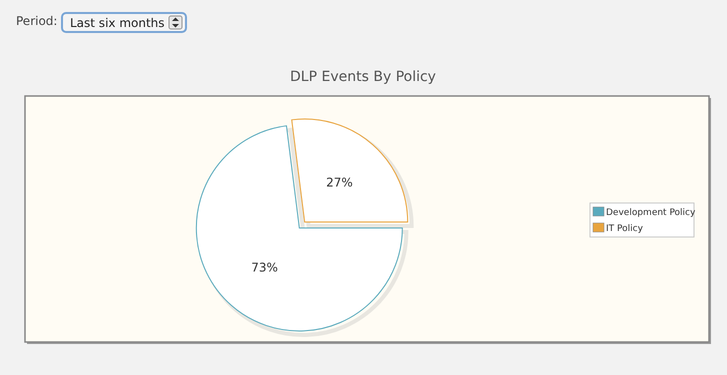 The height and width of the screenshot is (375, 727). What do you see at coordinates (651, 213) in the screenshot?
I see `legend-label: Development Policy` at bounding box center [651, 213].